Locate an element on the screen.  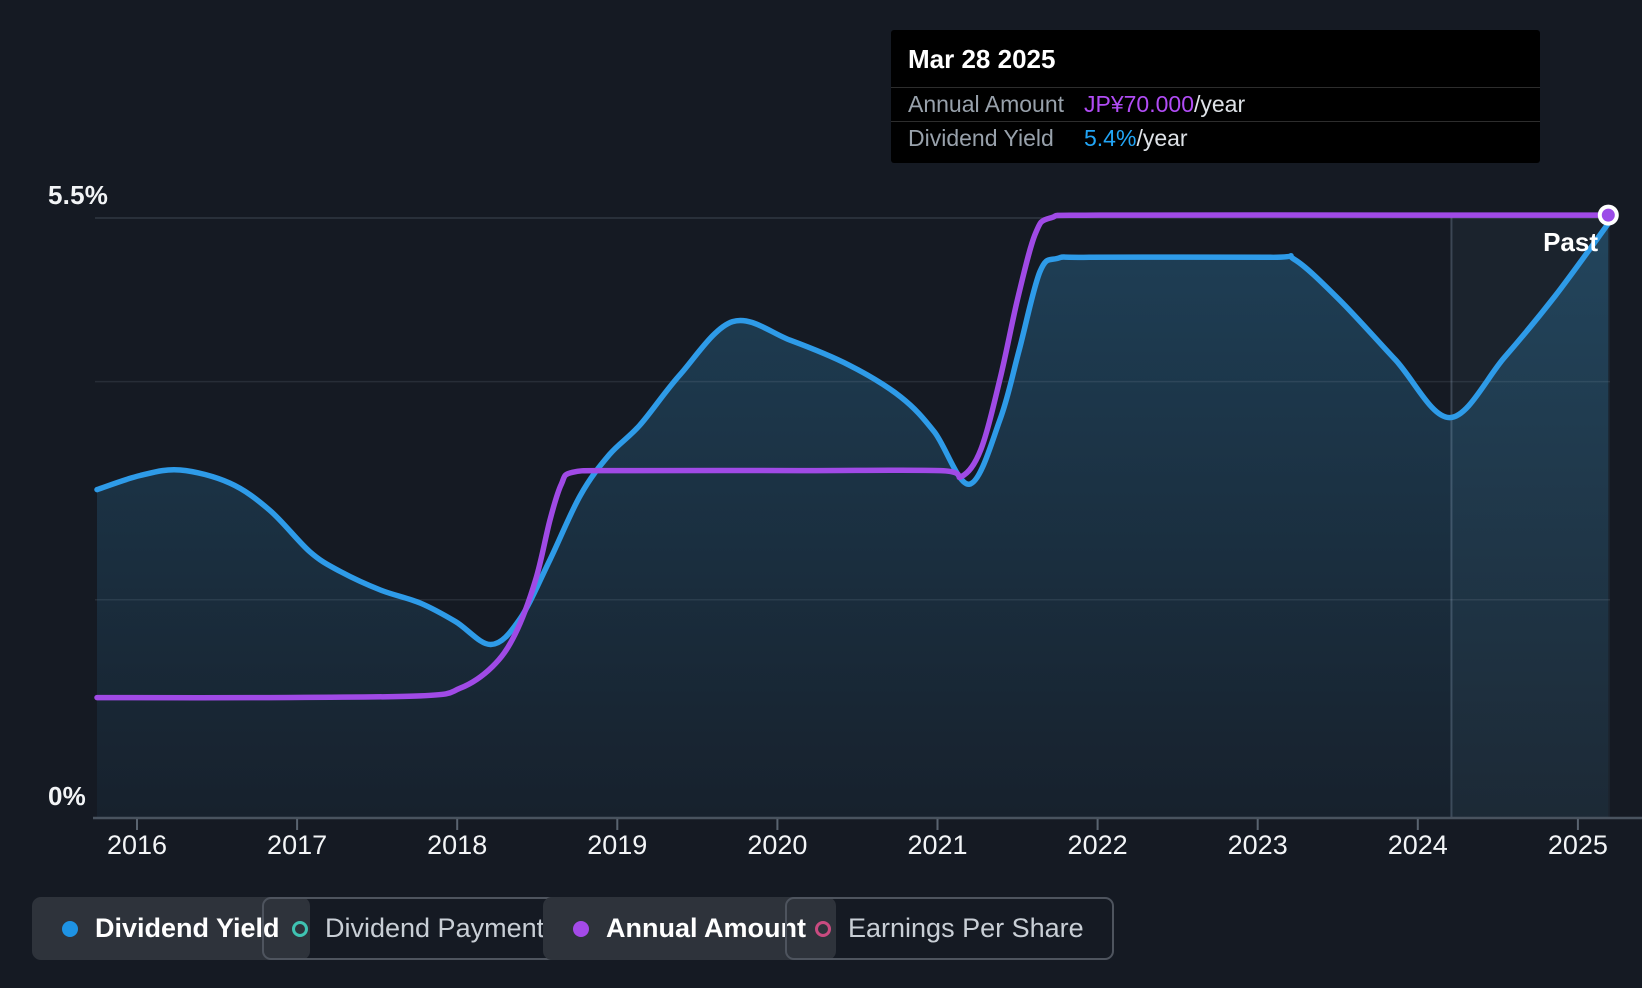
annual-amount-dot-icon is located at coordinates (581, 928).